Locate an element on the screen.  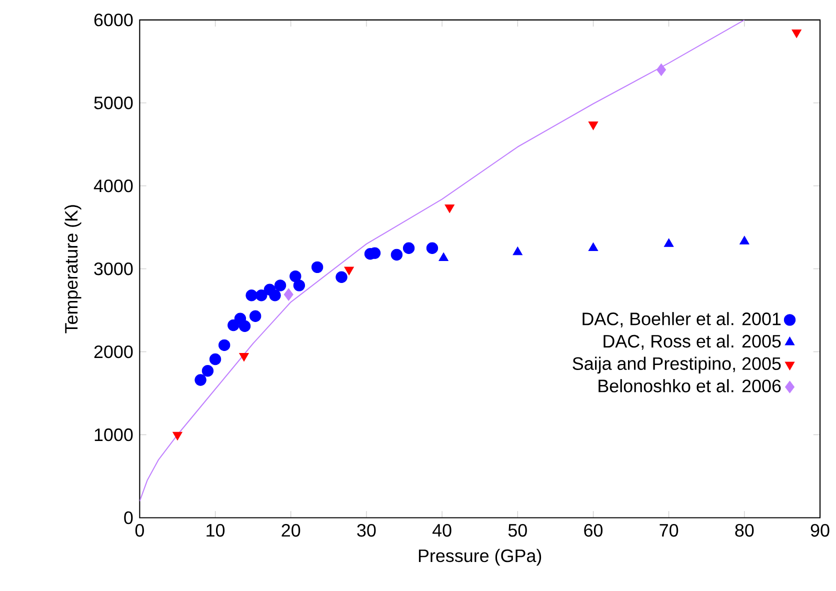
x-tick-label: 60 is located at coordinates (593, 530).